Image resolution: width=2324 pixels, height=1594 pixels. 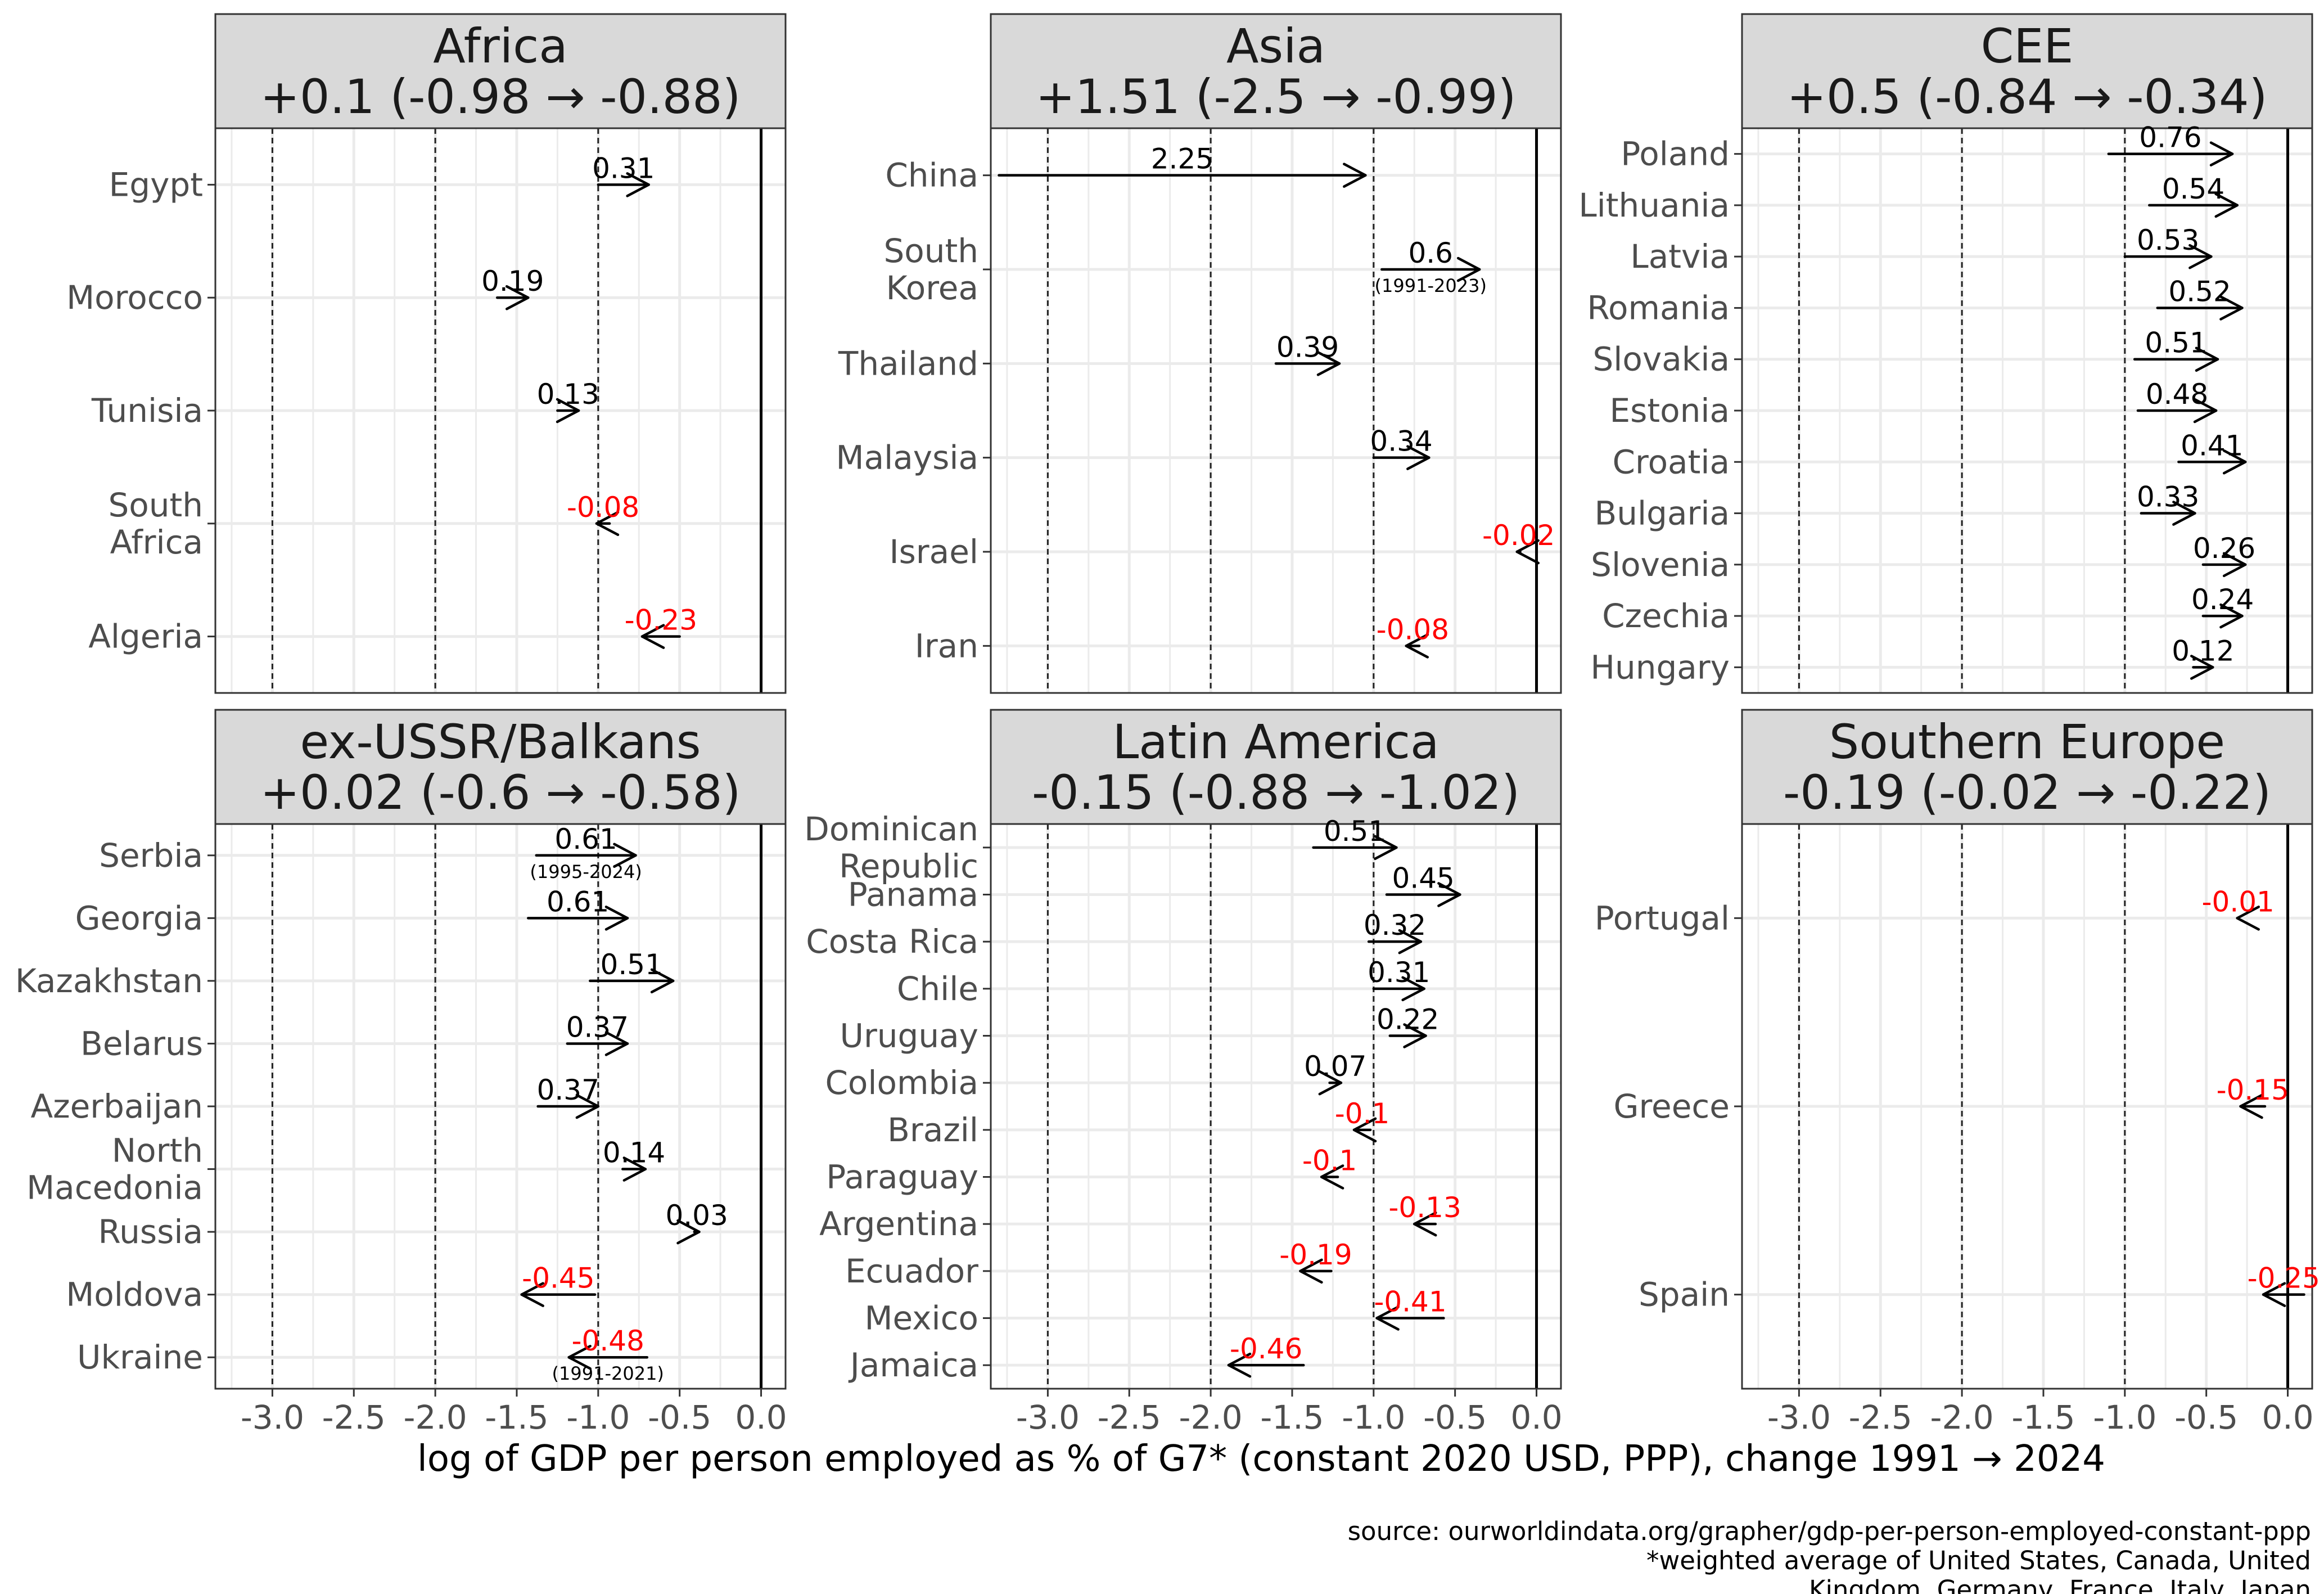 What do you see at coordinates (2212, 445) in the screenshot?
I see `change-label: 0.41` at bounding box center [2212, 445].